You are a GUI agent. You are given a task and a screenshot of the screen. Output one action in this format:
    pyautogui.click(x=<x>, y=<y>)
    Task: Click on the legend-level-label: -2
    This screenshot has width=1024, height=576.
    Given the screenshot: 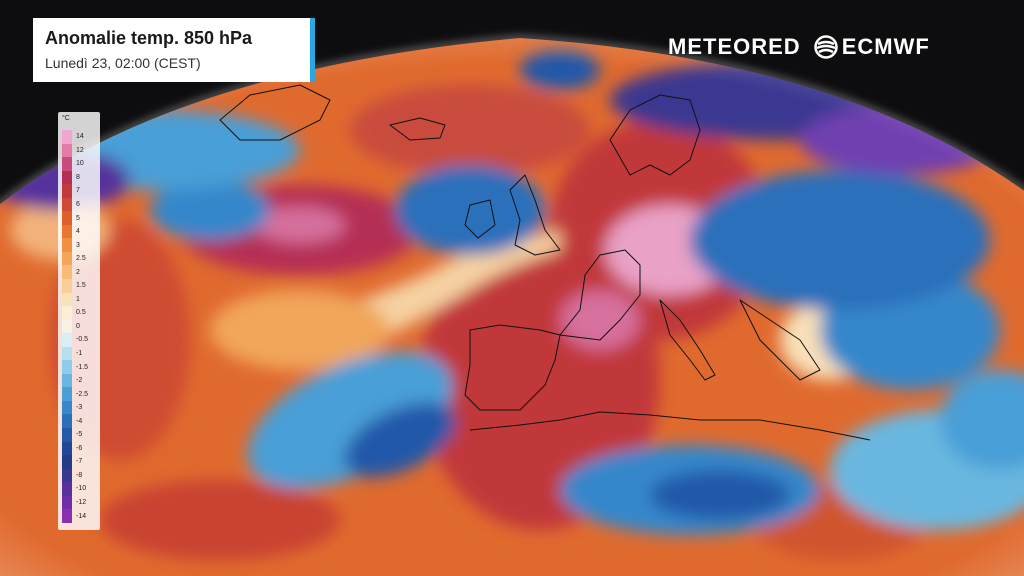 What is the action you would take?
    pyautogui.click(x=79, y=381)
    